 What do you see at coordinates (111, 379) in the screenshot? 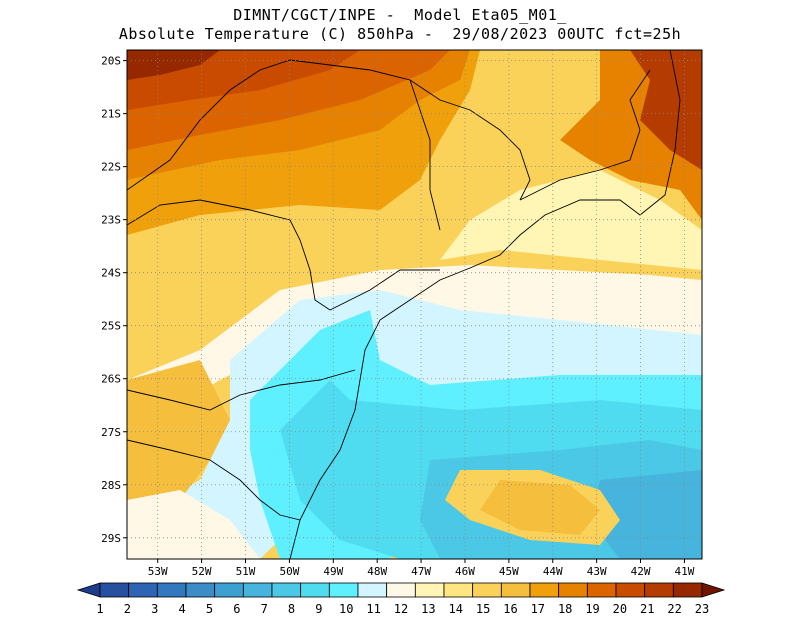
I see `lat-tick-label: 26S` at bounding box center [111, 379].